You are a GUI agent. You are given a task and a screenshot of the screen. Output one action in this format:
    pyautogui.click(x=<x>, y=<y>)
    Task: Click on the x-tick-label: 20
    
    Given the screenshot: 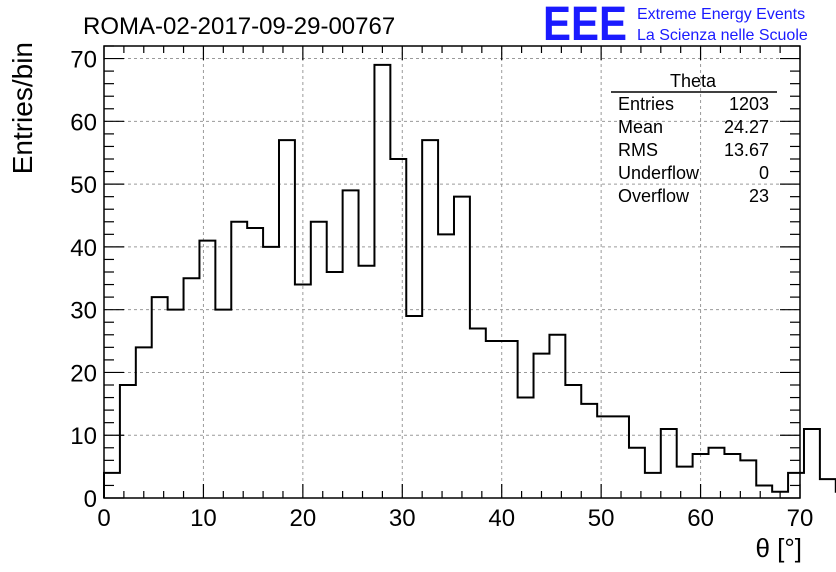 What is the action you would take?
    pyautogui.click(x=303, y=518)
    